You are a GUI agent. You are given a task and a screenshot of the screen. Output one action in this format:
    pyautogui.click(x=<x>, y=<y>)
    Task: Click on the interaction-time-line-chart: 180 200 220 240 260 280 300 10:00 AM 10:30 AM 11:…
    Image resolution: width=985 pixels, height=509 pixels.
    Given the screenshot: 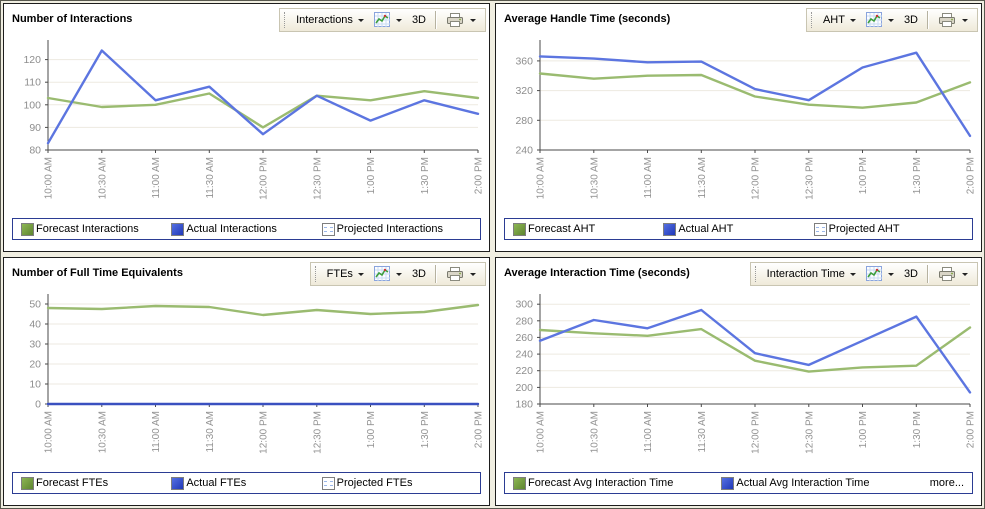 What is the action you would take?
    pyautogui.click(x=746, y=374)
    